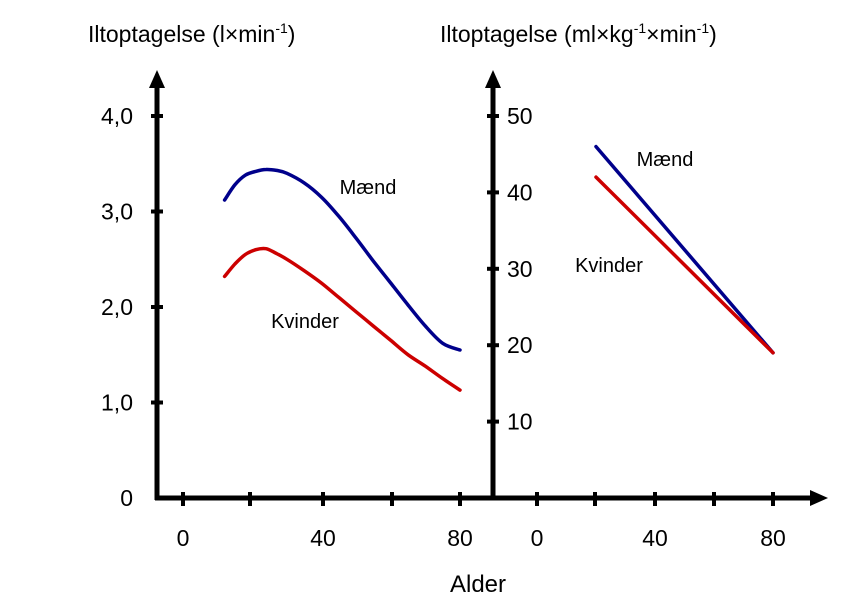 The height and width of the screenshot is (604, 865). What do you see at coordinates (520, 192) in the screenshot?
I see `y-tick-label: 40` at bounding box center [520, 192].